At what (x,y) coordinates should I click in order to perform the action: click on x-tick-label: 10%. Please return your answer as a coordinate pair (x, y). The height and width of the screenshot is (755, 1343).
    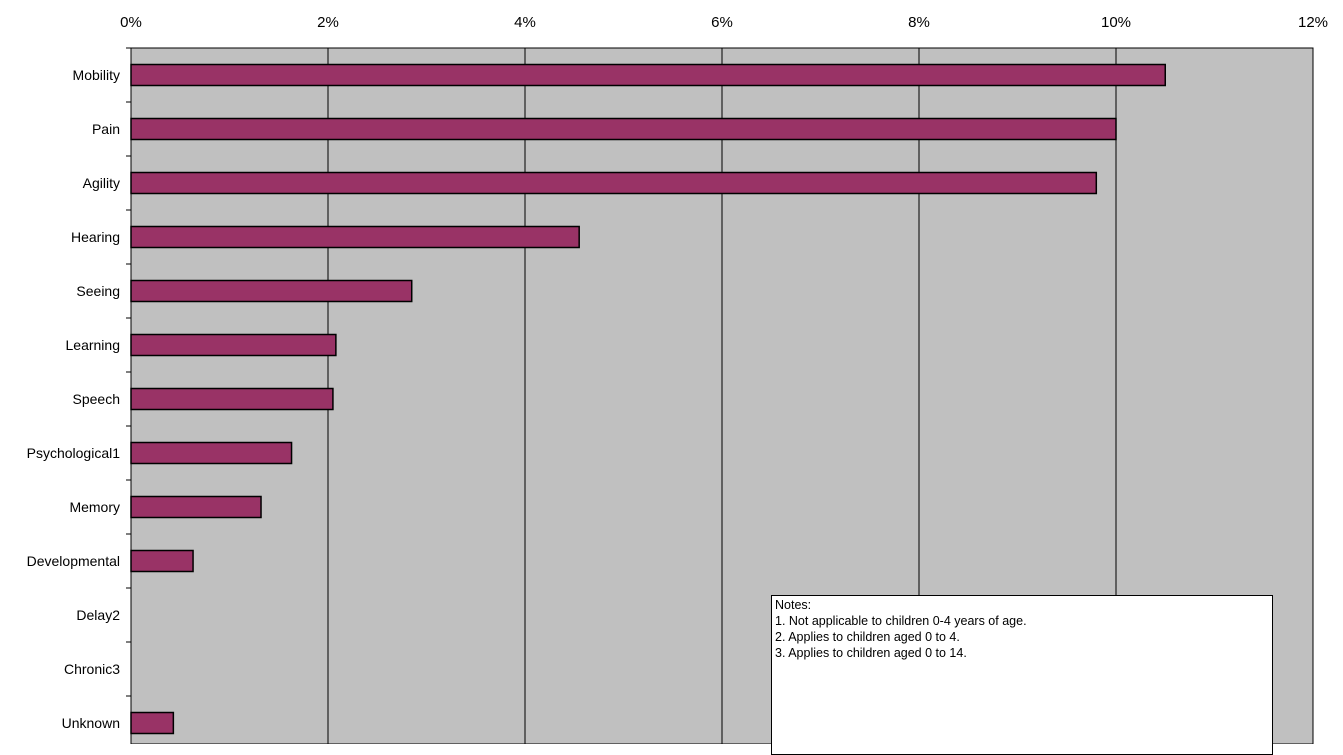
    Looking at the image, I should click on (1116, 22).